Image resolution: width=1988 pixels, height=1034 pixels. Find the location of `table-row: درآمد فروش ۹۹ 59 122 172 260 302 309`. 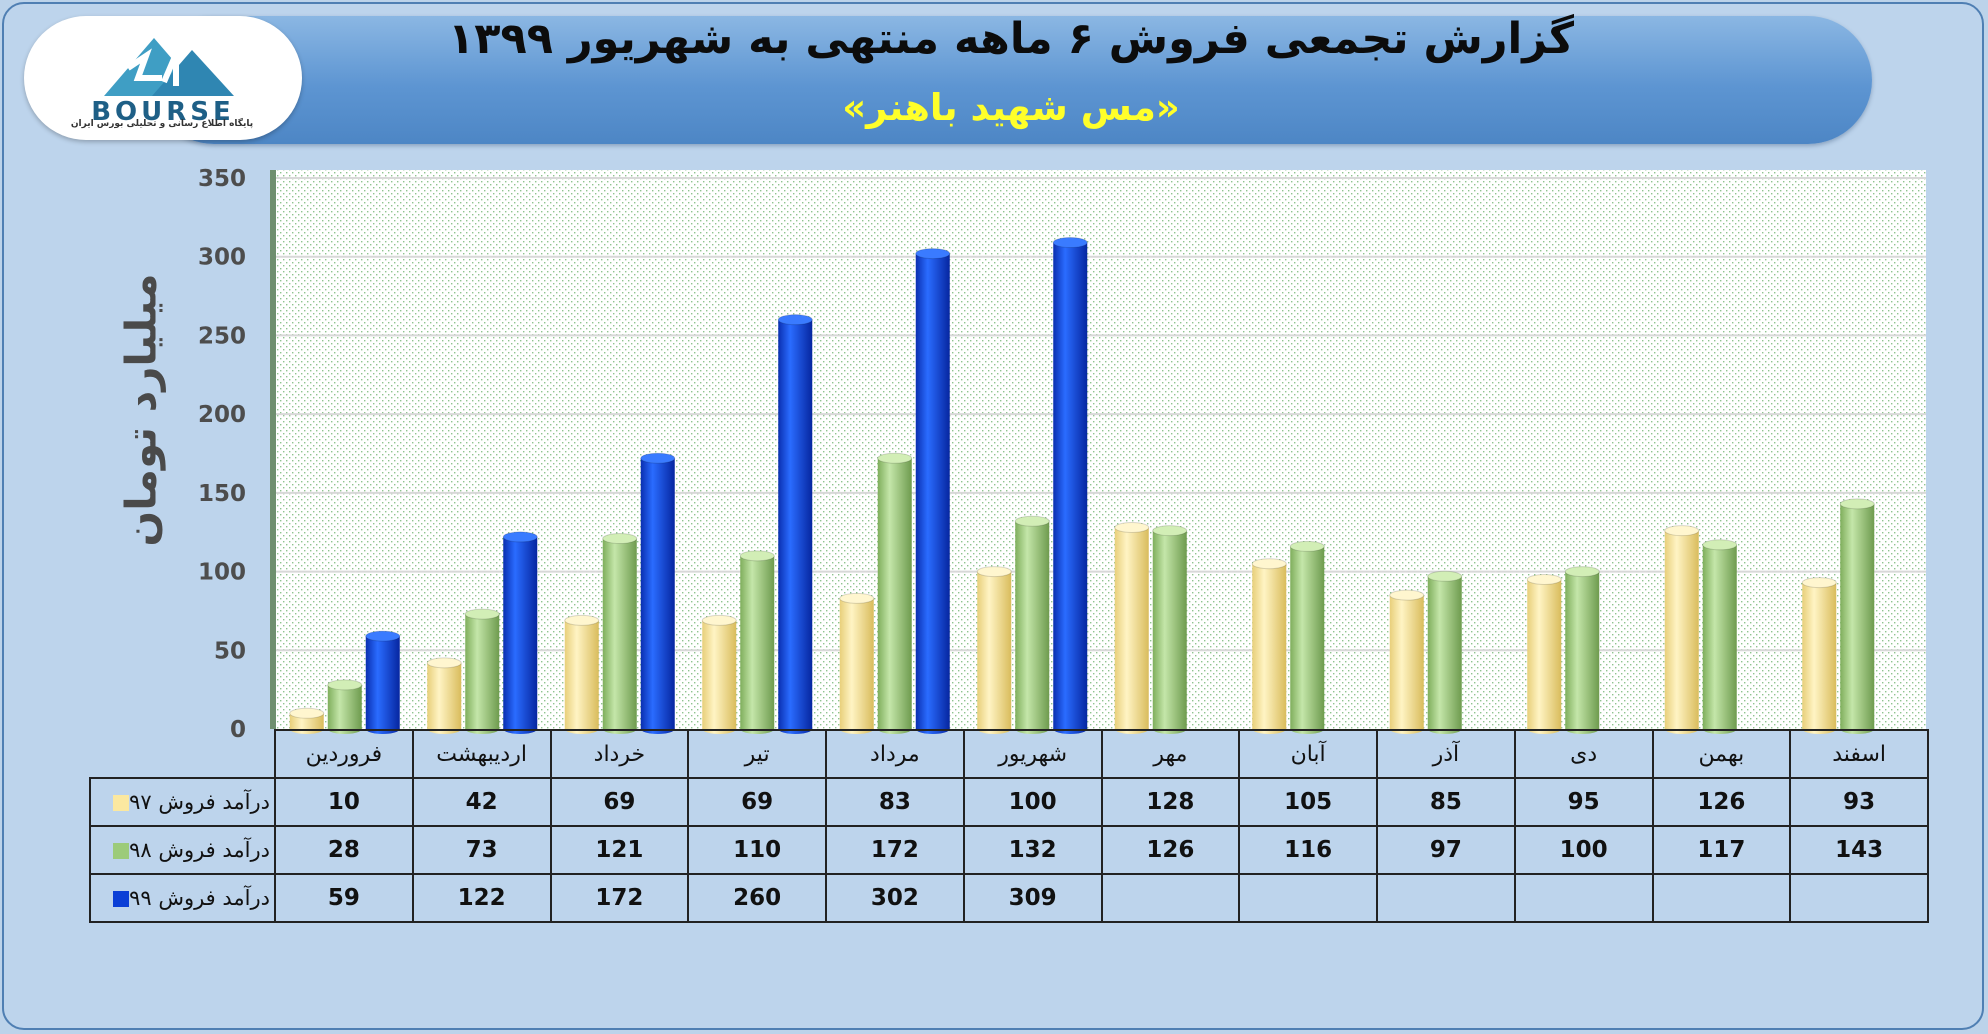

table-row: درآمد فروش ۹۹ 59 122 172 260 302 309 is located at coordinates (1009, 898).